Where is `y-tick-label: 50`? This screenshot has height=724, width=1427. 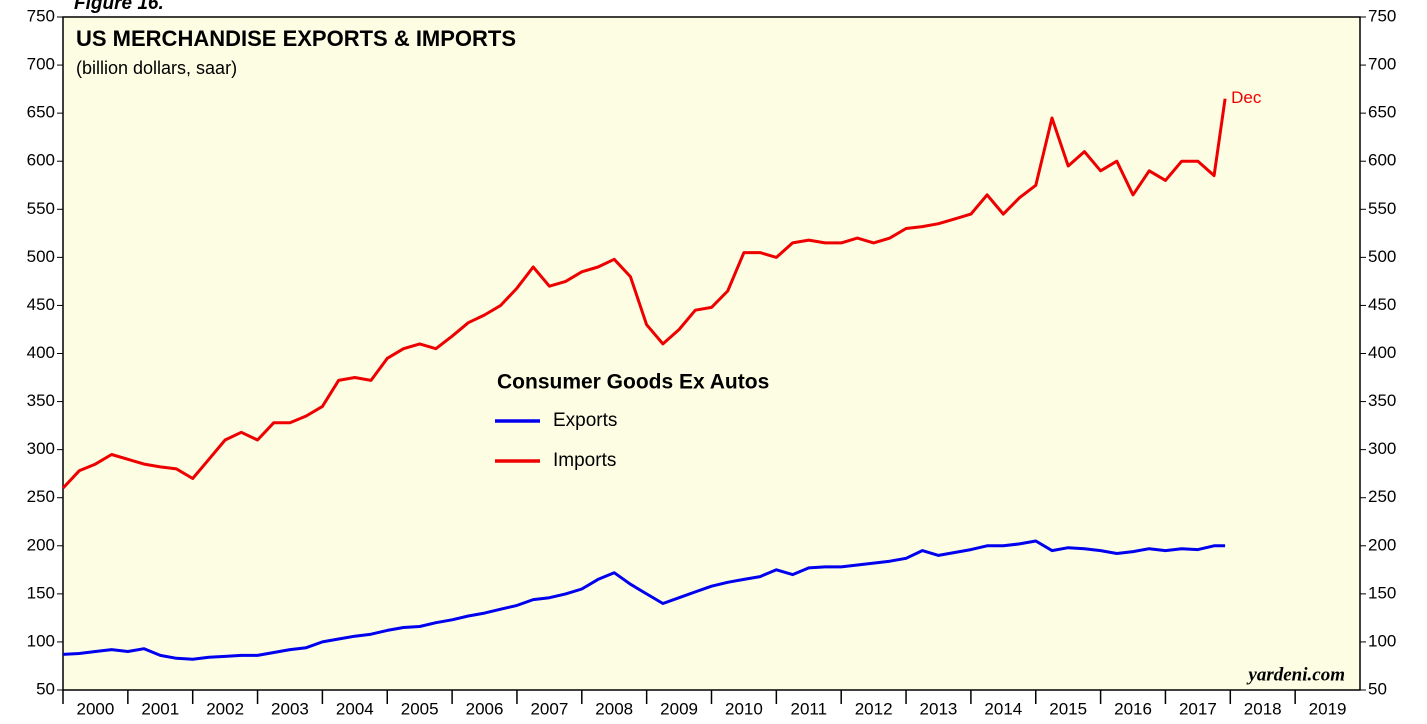 y-tick-label: 50 is located at coordinates (45, 688).